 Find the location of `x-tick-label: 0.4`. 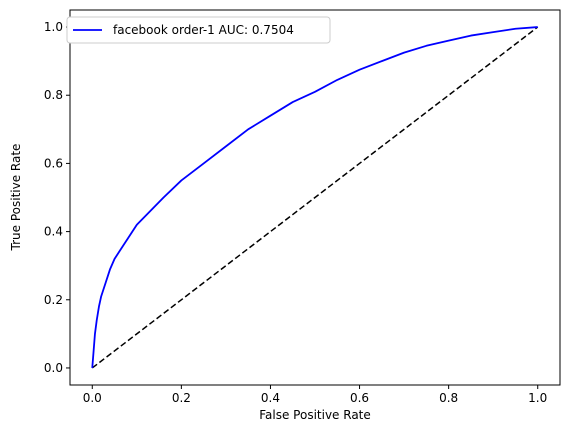

x-tick-label: 0.4 is located at coordinates (270, 398).